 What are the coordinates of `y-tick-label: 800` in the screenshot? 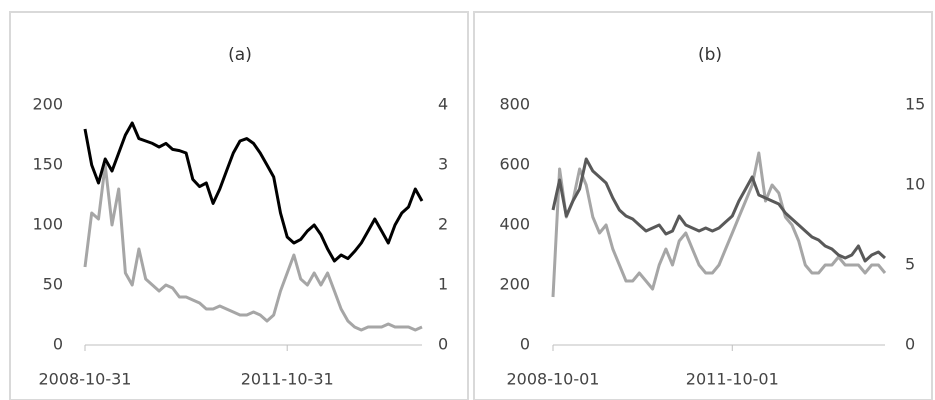 It's located at (514, 104).